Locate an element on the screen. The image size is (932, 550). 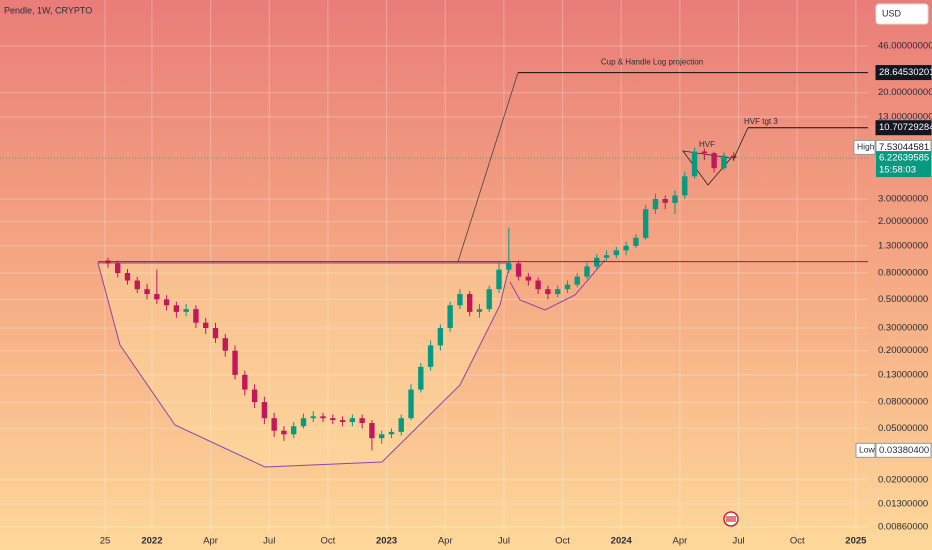
y-tick-label: 0.02000000 is located at coordinates (903, 479).